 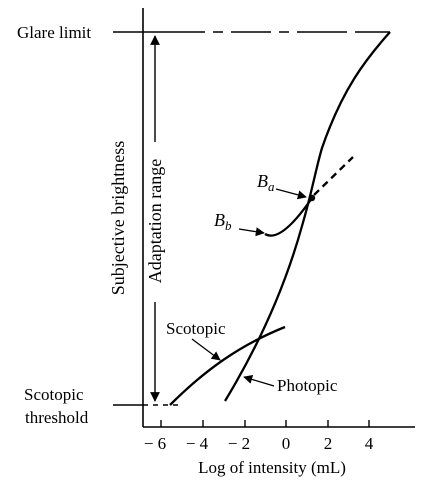 I want to click on x-tick-label: 0, so click(x=286, y=443).